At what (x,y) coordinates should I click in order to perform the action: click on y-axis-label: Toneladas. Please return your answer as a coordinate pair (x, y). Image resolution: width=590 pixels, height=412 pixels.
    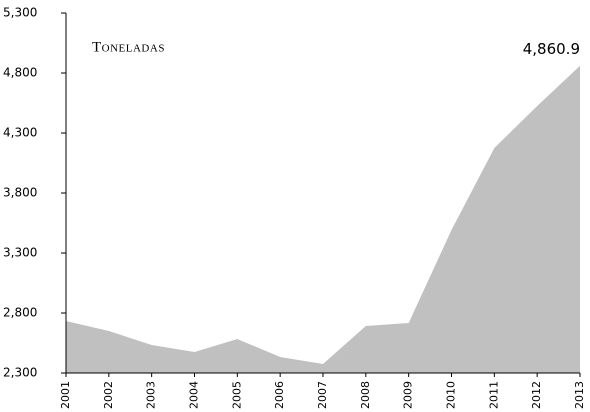
    Looking at the image, I should click on (128, 47).